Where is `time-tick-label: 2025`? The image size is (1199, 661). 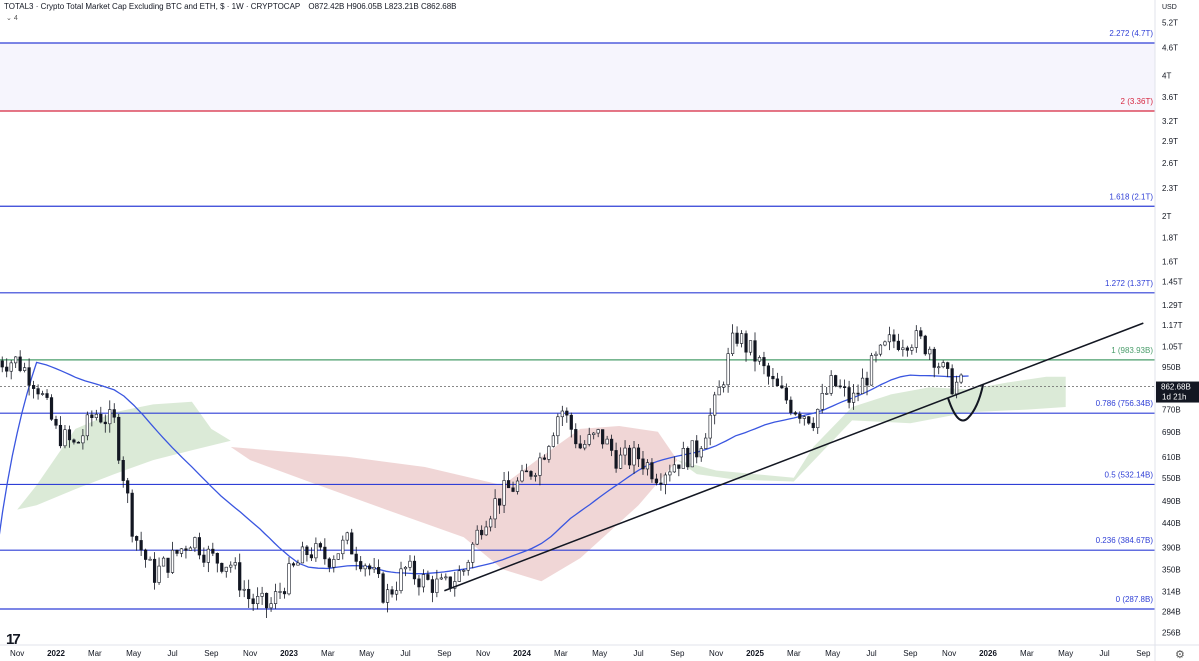
time-tick-label: 2025 is located at coordinates (755, 653).